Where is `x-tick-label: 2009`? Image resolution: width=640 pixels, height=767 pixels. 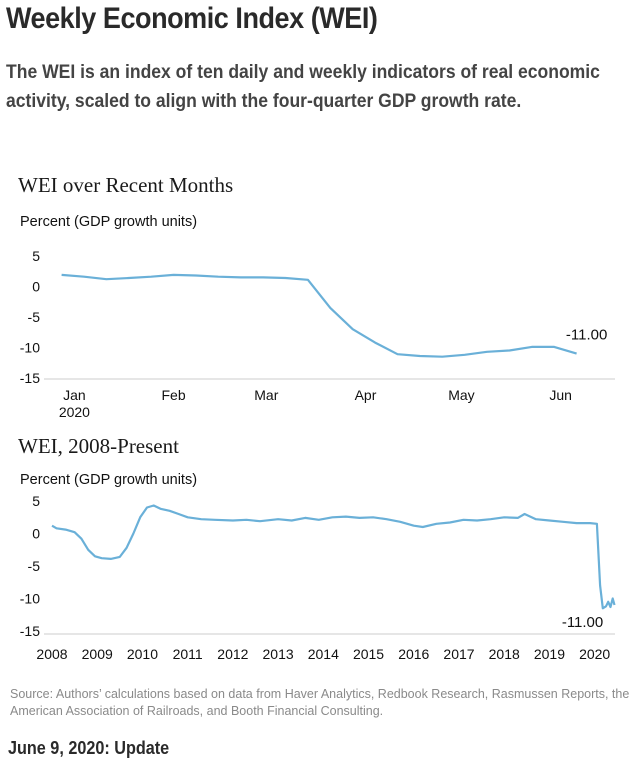 x-tick-label: 2009 is located at coordinates (97, 654).